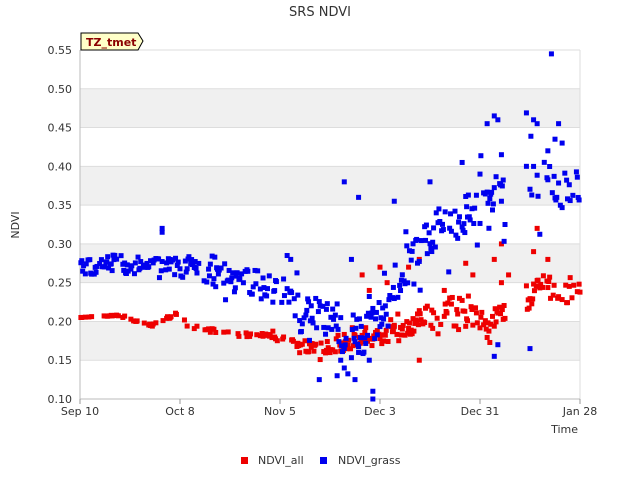  Describe the element at coordinates (320, 12) in the screenshot. I see `chart-title: SRS NDVI` at that location.